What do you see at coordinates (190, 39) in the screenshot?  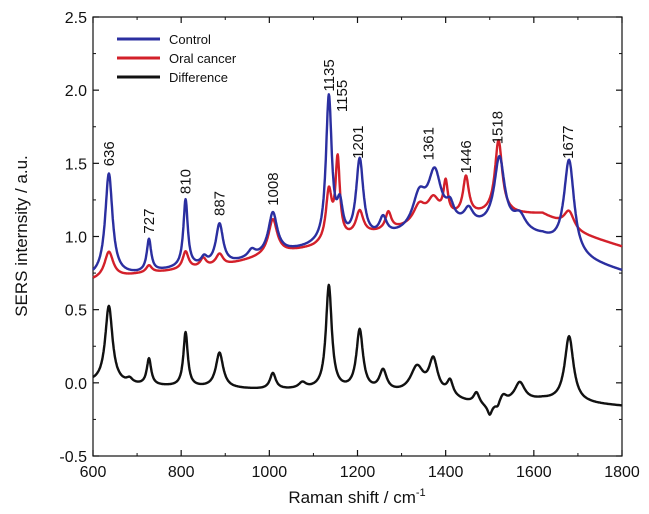 I see `legend-label-control: Control` at bounding box center [190, 39].